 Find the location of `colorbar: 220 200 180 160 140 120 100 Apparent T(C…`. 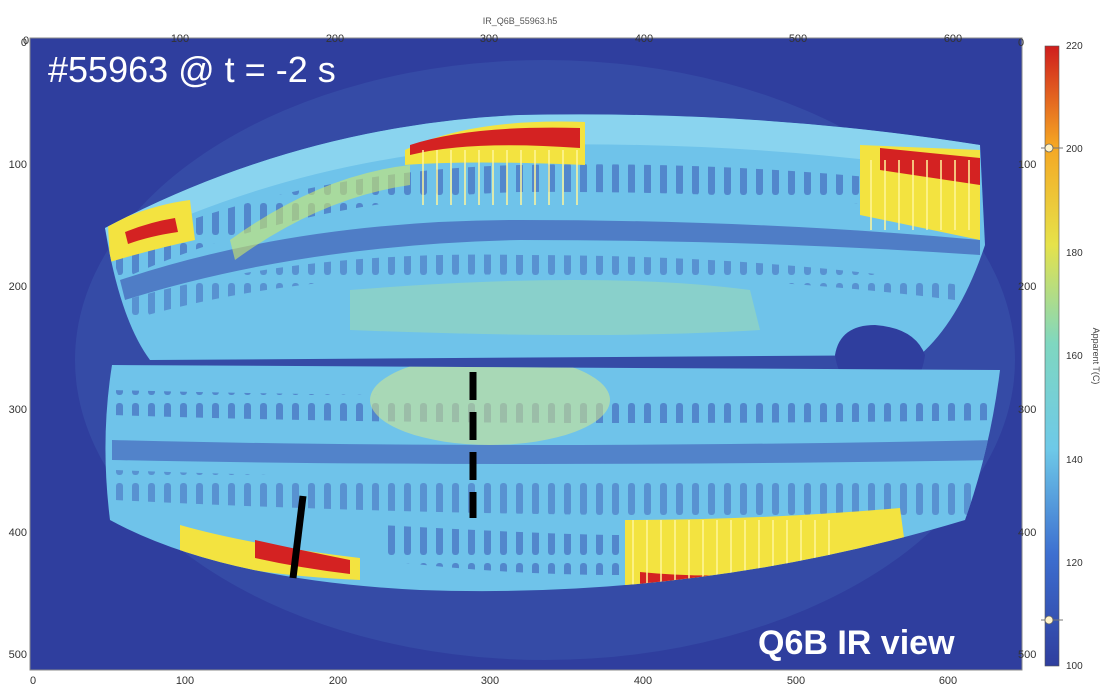

colorbar: 220 200 180 160 140 120 100 Apparent T(C… is located at coordinates (1071, 356).